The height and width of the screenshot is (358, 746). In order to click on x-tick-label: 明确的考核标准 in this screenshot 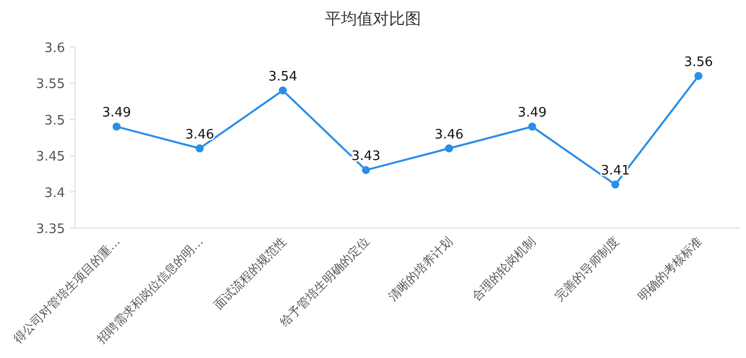, I will do `click(670, 269)`.